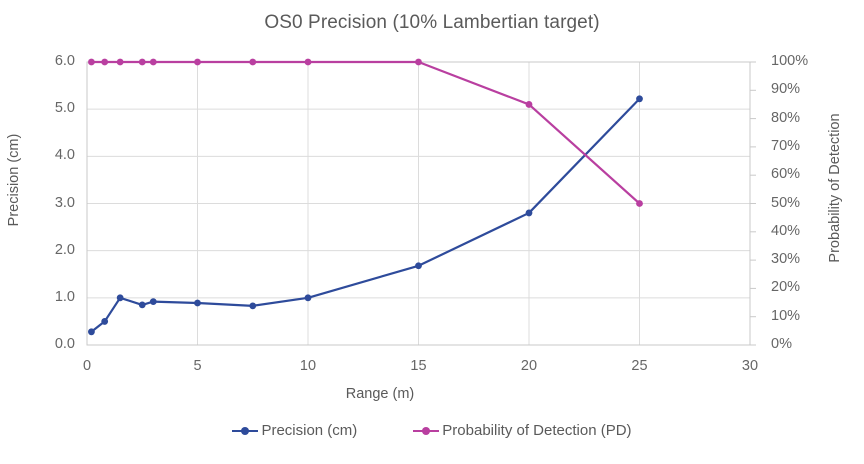 This screenshot has height=464, width=864. Describe the element at coordinates (639, 366) in the screenshot. I see `x-axis-tick-label: 25` at that location.